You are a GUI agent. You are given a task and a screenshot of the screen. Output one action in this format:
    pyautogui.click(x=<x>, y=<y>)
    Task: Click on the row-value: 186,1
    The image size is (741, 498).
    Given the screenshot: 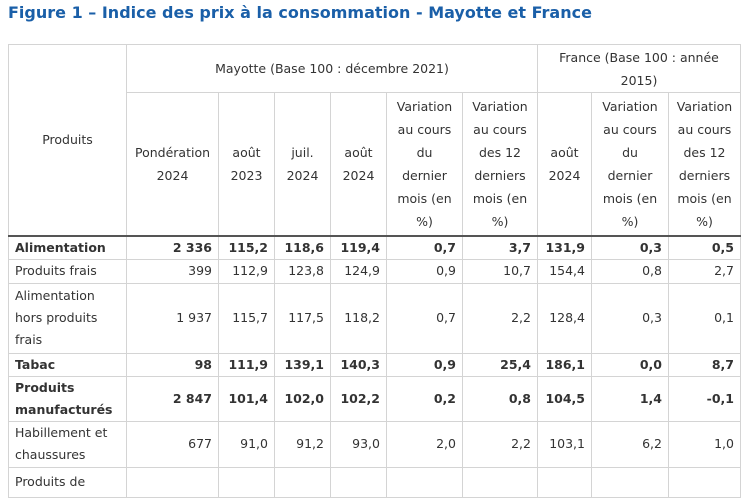 What is the action you would take?
    pyautogui.click(x=564, y=364)
    